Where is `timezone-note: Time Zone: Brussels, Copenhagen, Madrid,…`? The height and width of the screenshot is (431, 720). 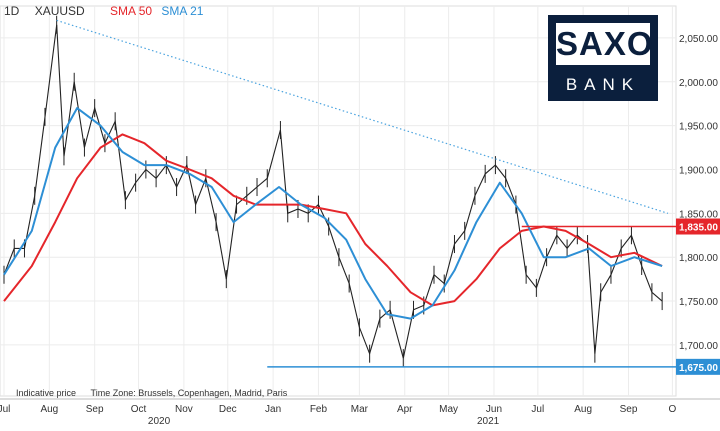 timezone-note: Time Zone: Brussels, Copenhagen, Madrid,… is located at coordinates (189, 393).